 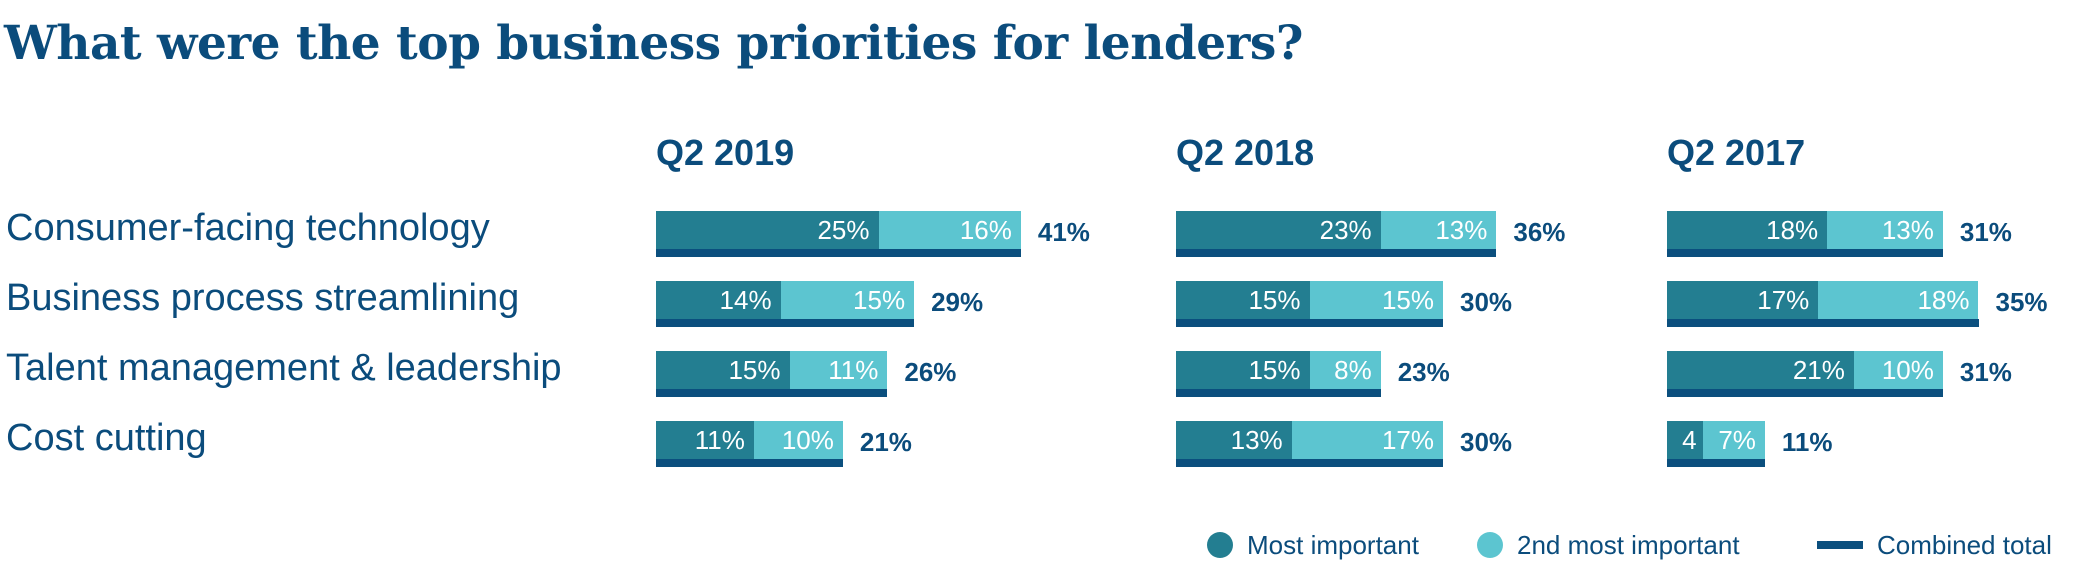 What do you see at coordinates (723, 370) in the screenshot?
I see `bar-segment-most-important-q2-2019: 15%` at bounding box center [723, 370].